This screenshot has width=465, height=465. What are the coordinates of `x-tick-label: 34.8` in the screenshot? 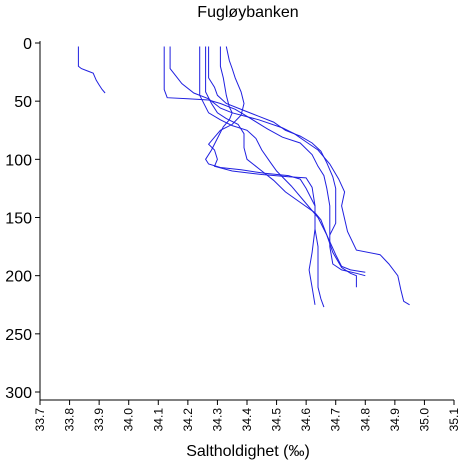 It's located at (365, 420).